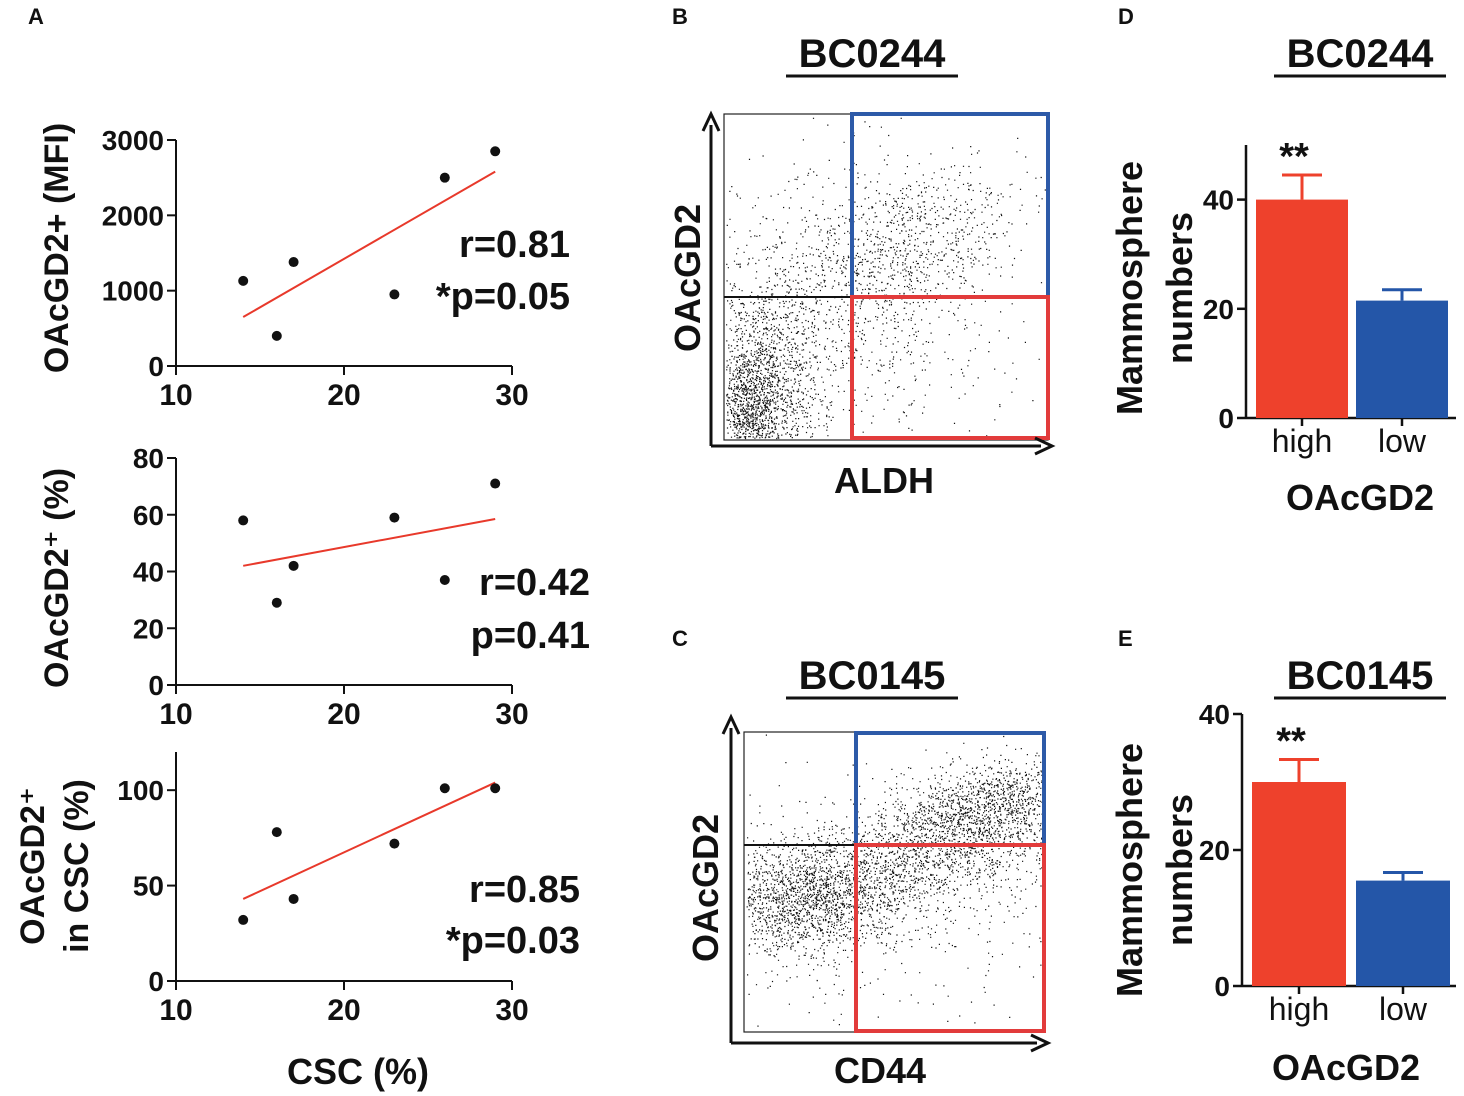 This screenshot has width=1464, height=1096. What do you see at coordinates (1291, 742) in the screenshot?
I see `significance-marker: **` at bounding box center [1291, 742].